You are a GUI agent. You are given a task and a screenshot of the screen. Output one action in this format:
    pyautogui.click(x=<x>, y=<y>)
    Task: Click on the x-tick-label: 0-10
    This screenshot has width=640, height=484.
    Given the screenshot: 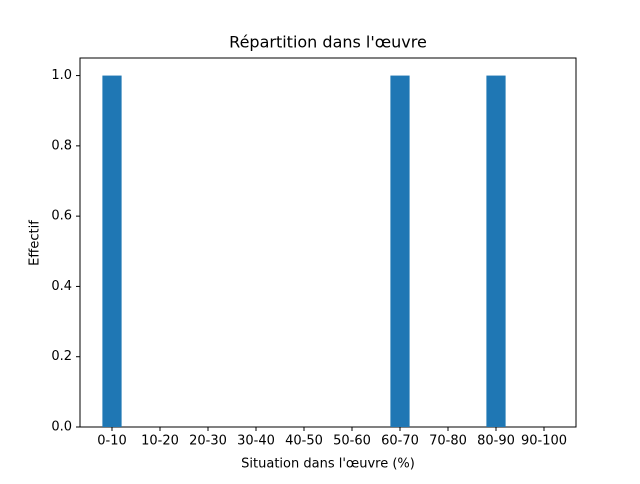 What is the action you would take?
    pyautogui.click(x=112, y=441)
    